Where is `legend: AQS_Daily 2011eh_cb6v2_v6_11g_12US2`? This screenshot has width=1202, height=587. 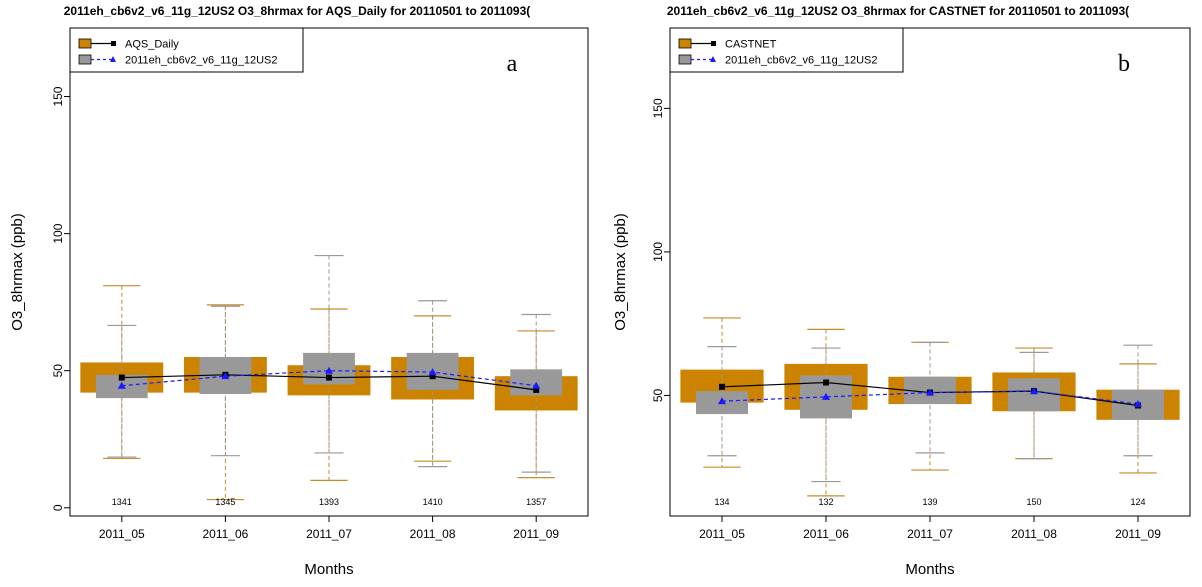 legend: AQS_Daily 2011eh_cb6v2_v6_11g_12US2 is located at coordinates (186, 50).